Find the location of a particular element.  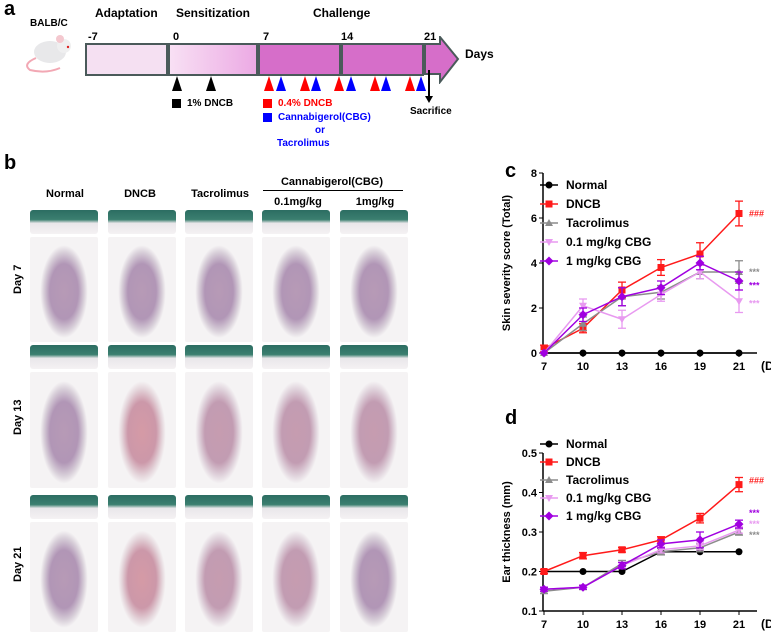

phase-challenge: Challenge is located at coordinates (342, 13).